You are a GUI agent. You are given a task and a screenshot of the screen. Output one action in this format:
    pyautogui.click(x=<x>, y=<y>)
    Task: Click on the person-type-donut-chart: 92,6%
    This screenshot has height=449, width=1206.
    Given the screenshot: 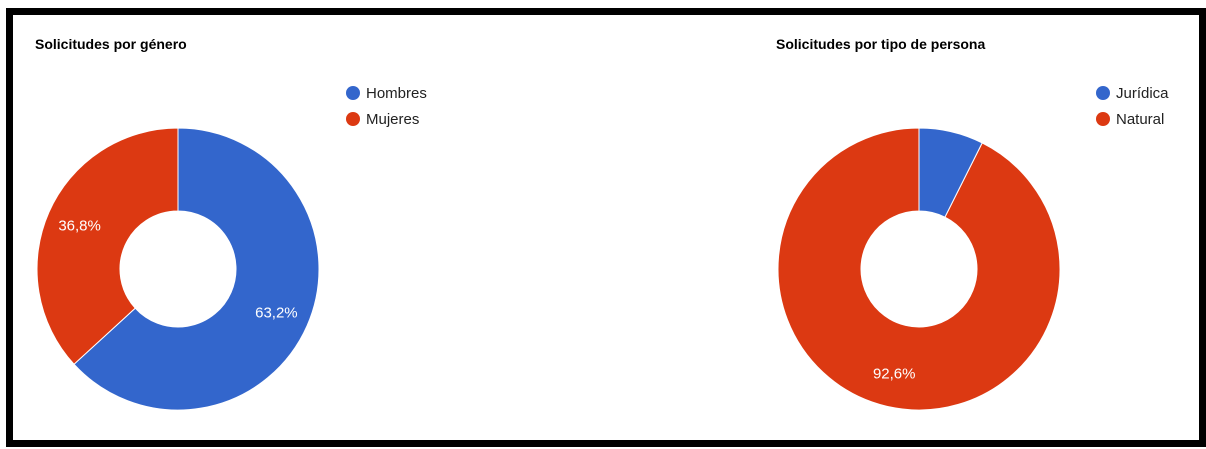 What is the action you would take?
    pyautogui.click(x=919, y=269)
    